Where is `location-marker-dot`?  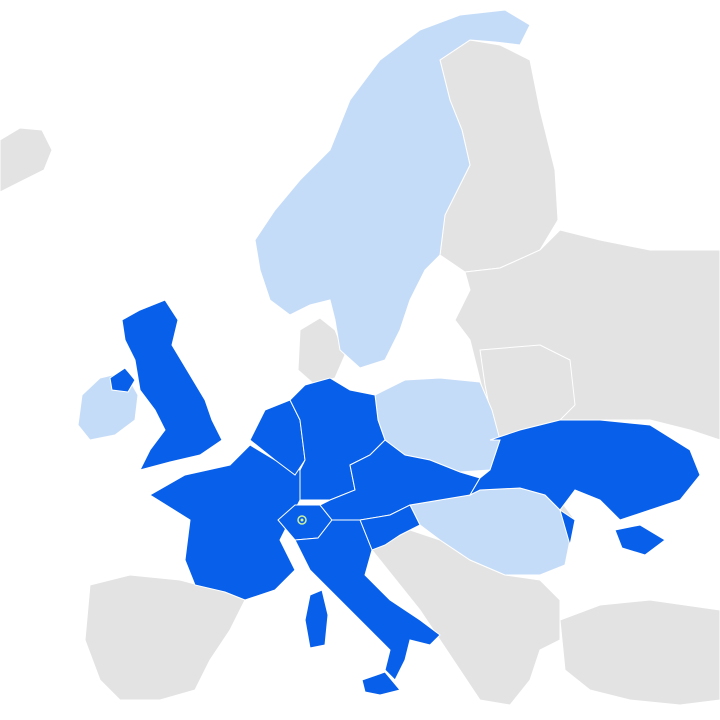 location-marker-dot is located at coordinates (302, 520).